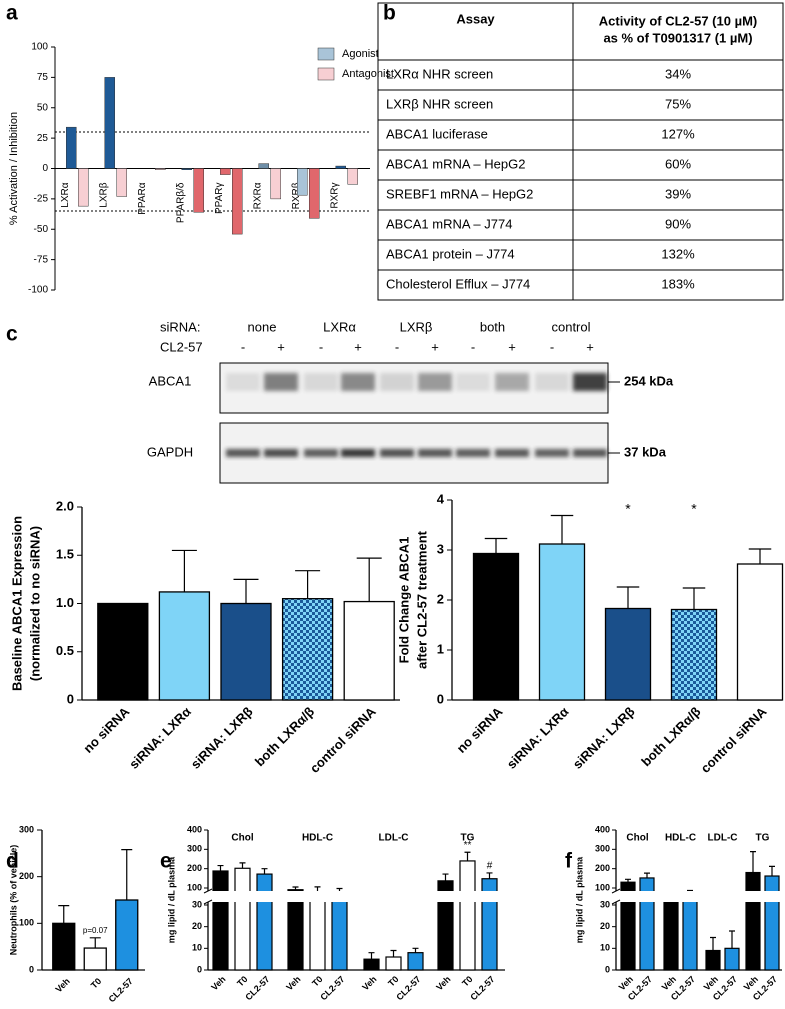  Describe the element at coordinates (628, 509) in the screenshot. I see `annotation: *` at that location.